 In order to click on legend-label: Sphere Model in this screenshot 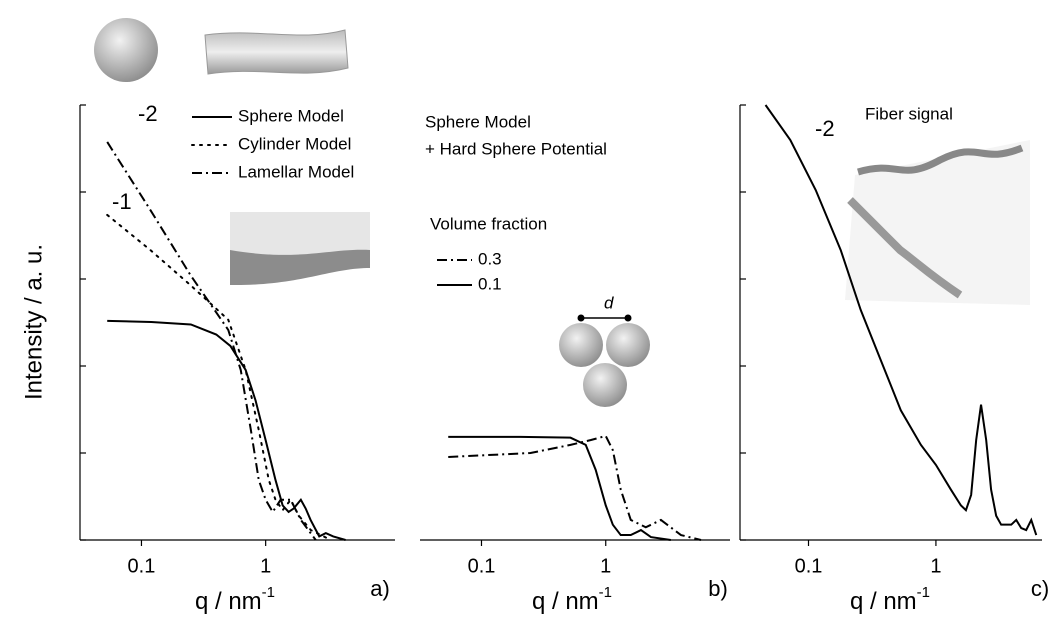, I will do `click(291, 115)`.